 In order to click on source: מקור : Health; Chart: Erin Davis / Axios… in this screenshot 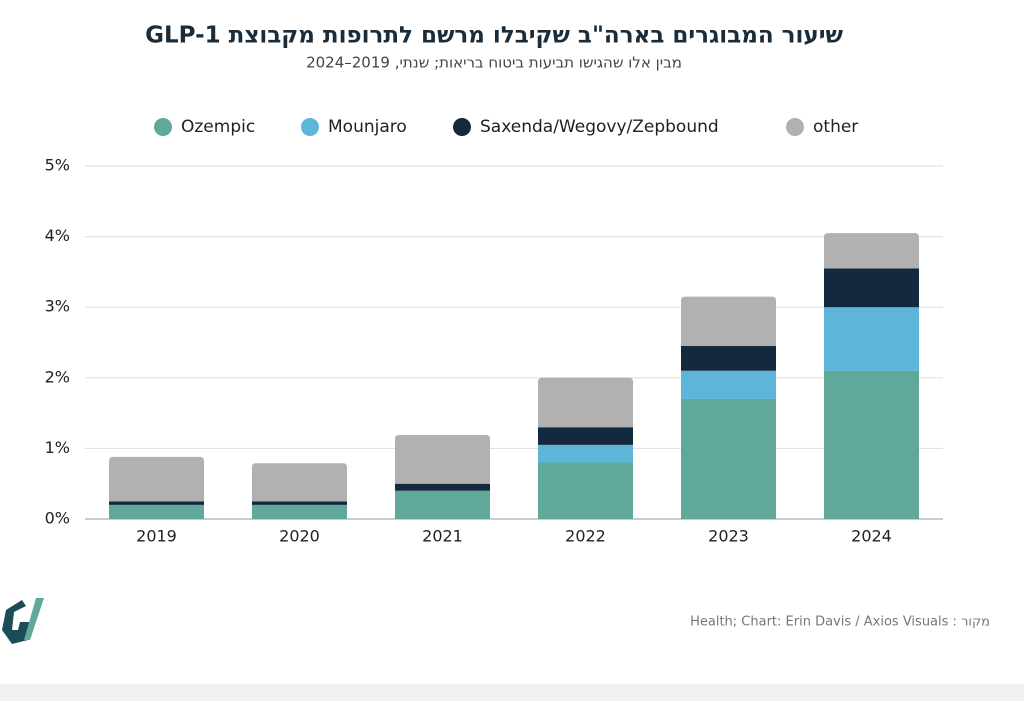, I will do `click(840, 622)`.